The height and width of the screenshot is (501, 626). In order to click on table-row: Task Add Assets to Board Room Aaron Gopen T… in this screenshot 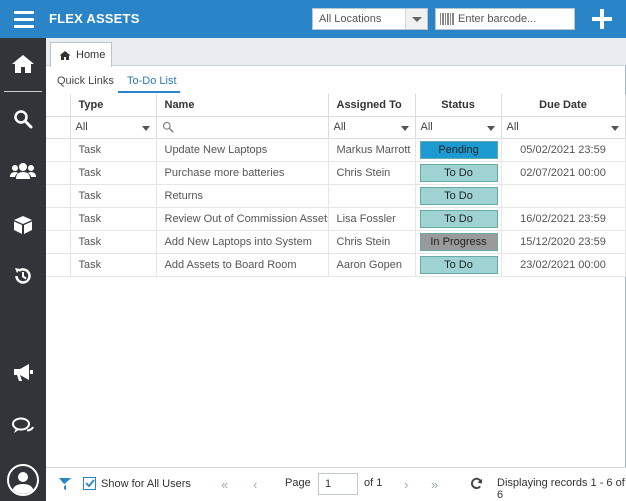, I will do `click(336, 265)`.